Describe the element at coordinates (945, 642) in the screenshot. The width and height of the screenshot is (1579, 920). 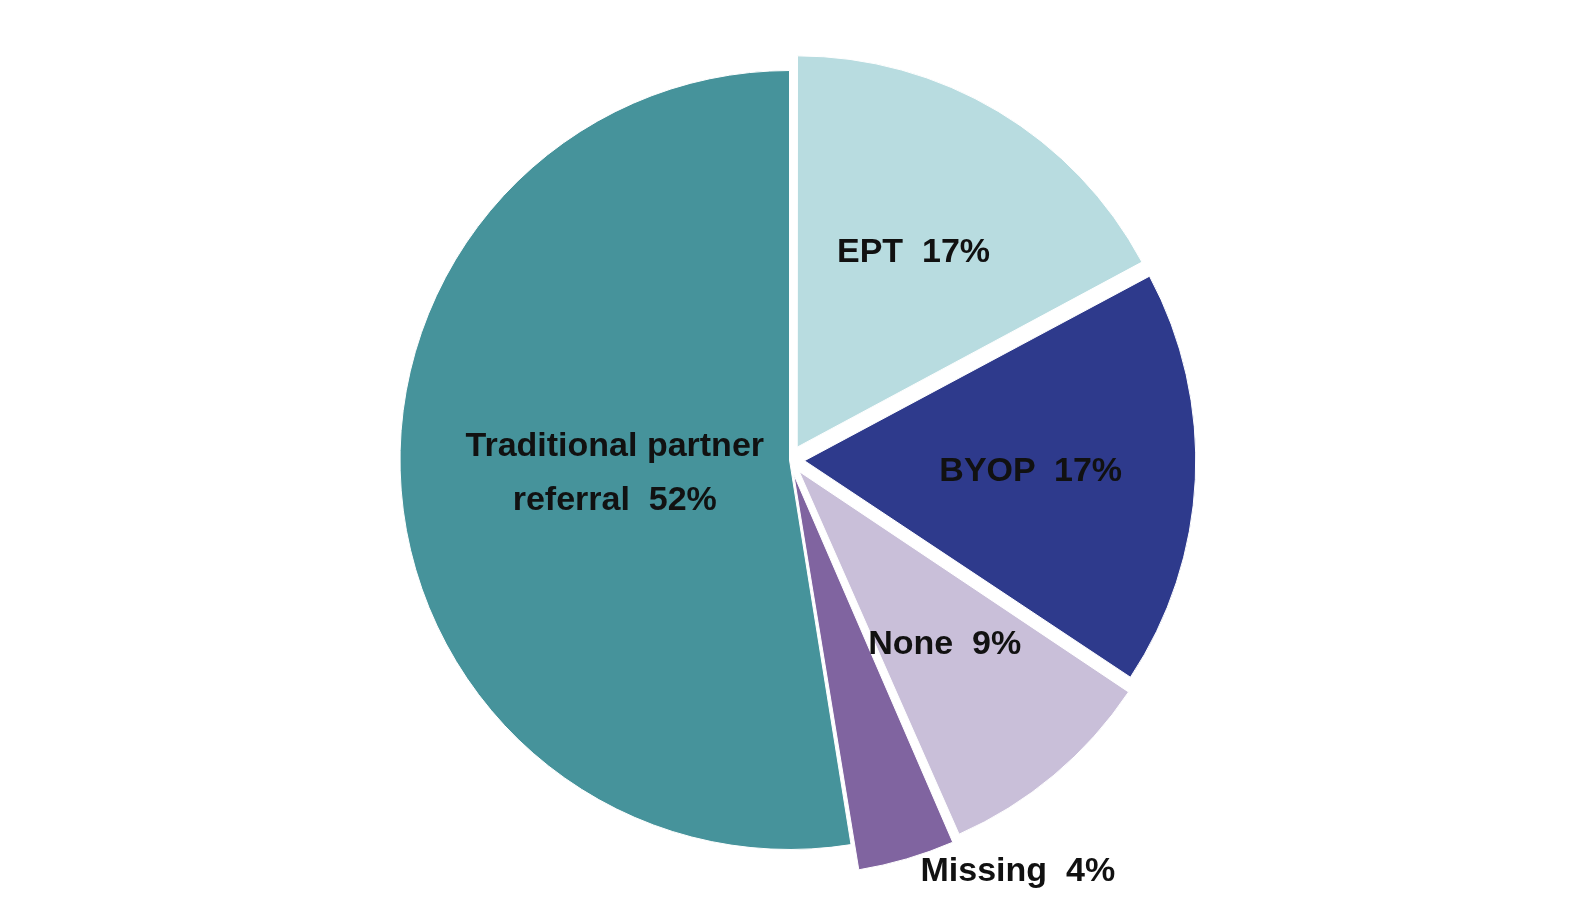
I see `slice-label: None 9%` at that location.